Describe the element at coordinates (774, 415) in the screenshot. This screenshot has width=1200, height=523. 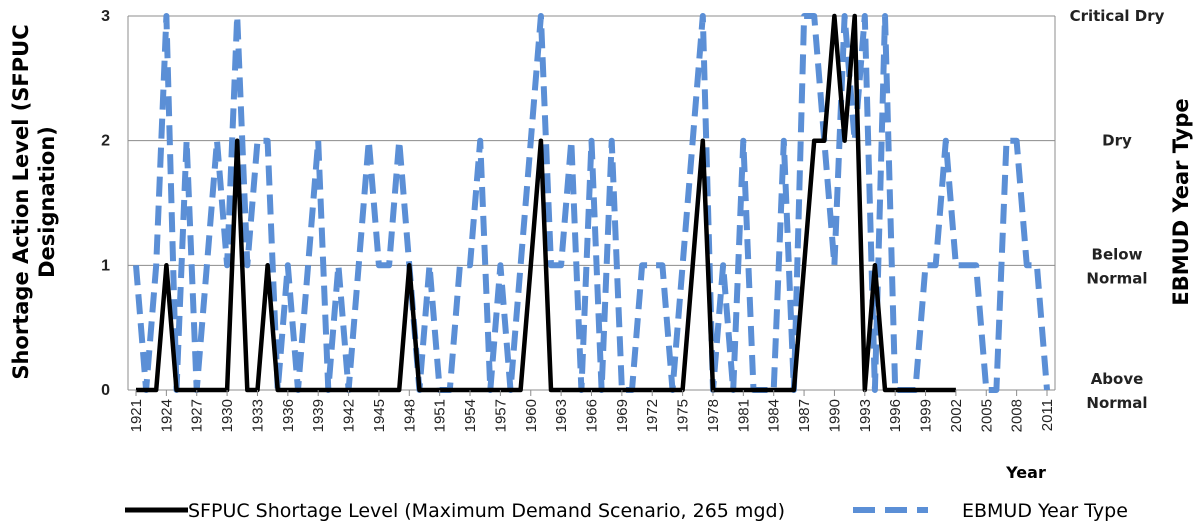
I see `x-tick-label: 1984` at that location.